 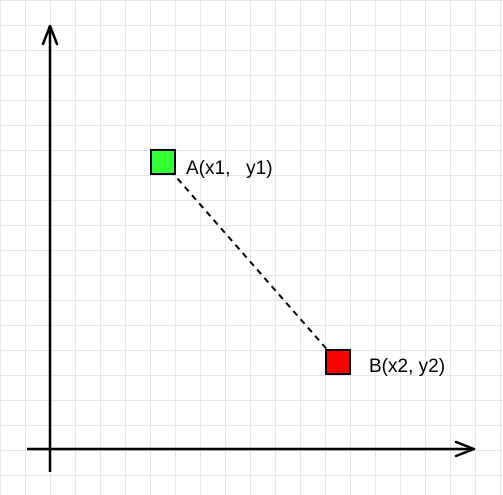 I want to click on point-a-marker, so click(x=163, y=162).